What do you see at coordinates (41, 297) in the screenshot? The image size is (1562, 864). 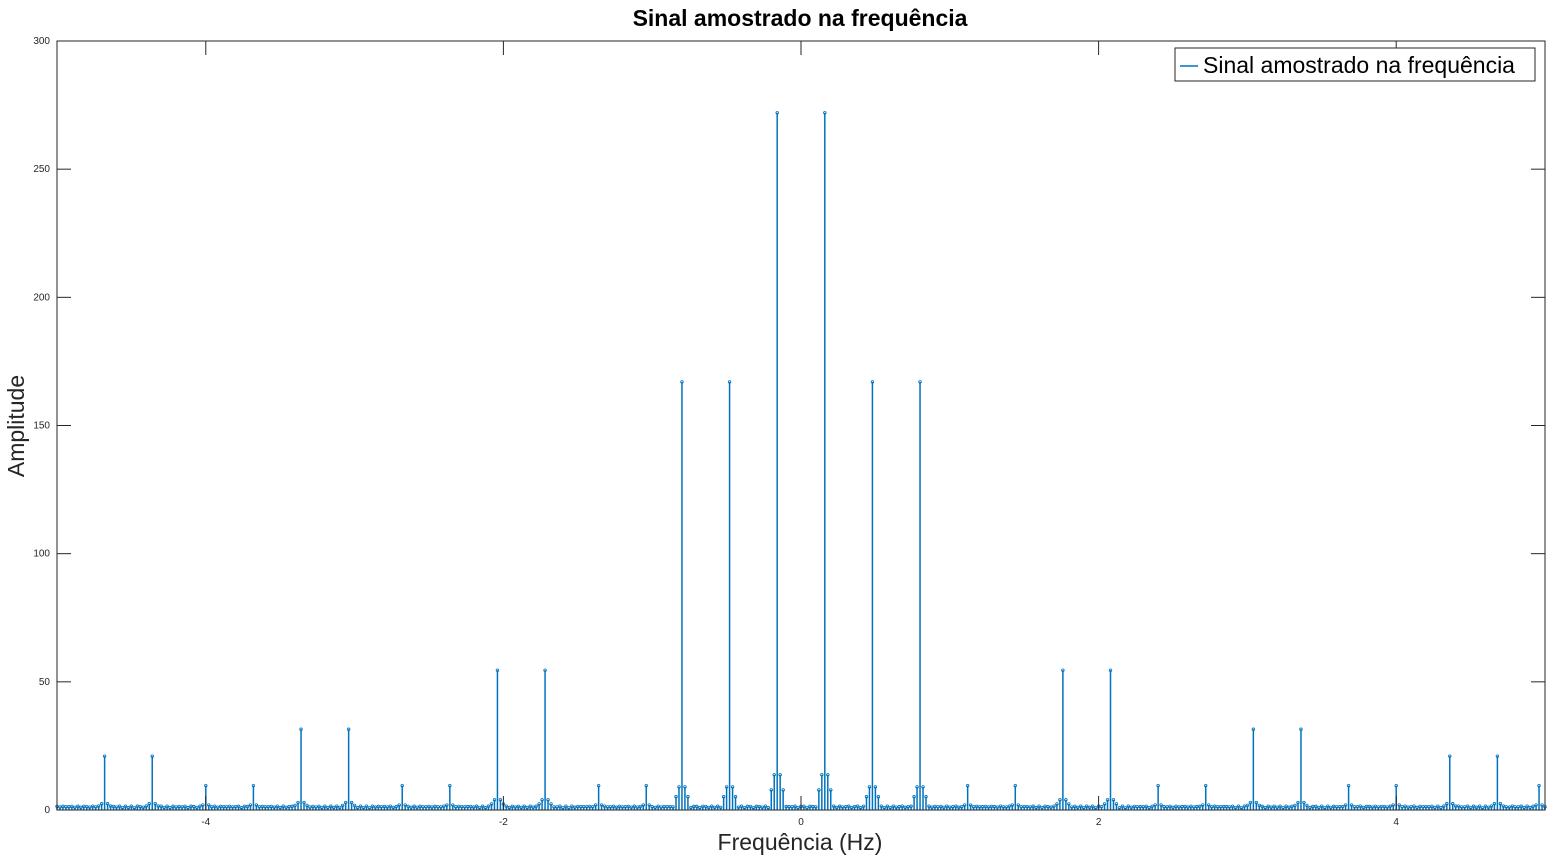 I see `y-tick-label: 200` at bounding box center [41, 297].